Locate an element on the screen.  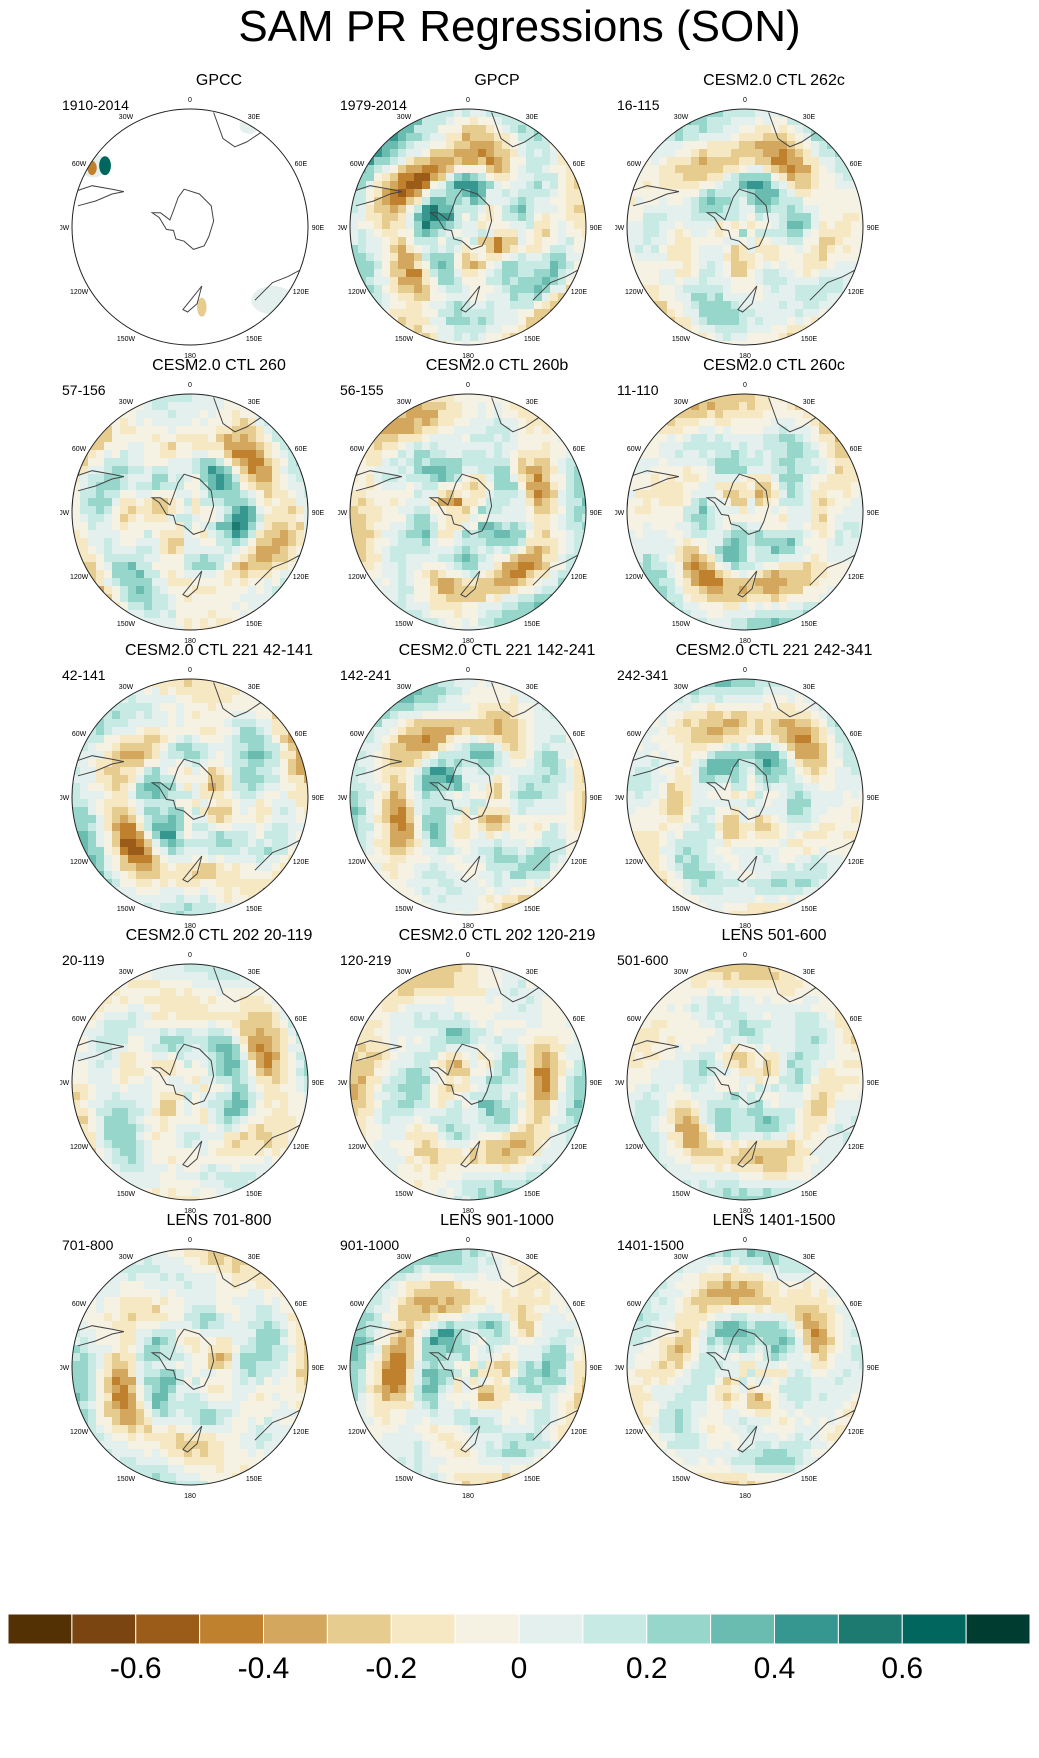
colorbar-tick-labels: -0.6 -0.4 -0.2 0 0.2 0.4 0.6 is located at coordinates (519, 1672).